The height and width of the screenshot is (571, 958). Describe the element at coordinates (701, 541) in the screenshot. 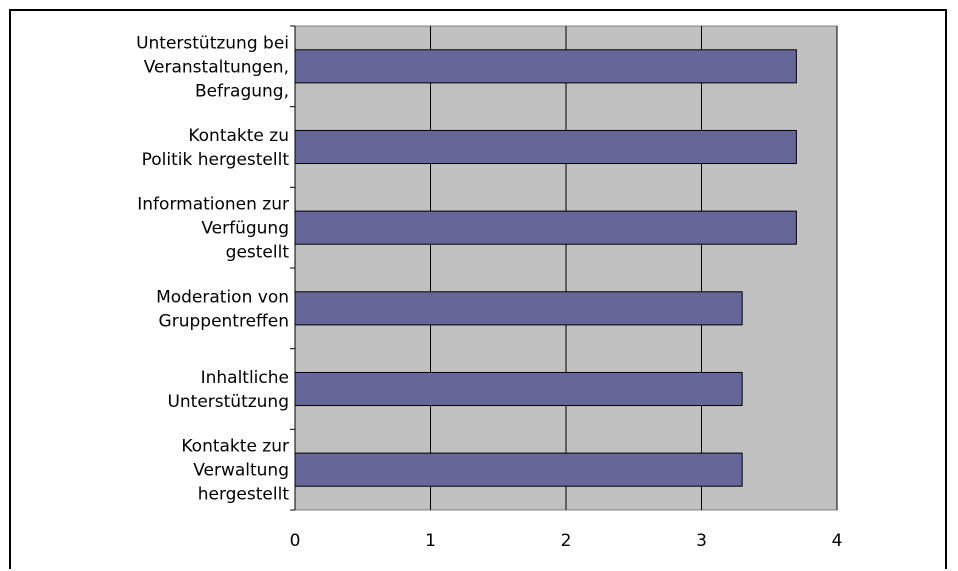

I see `x-tick-label-3: 3` at that location.